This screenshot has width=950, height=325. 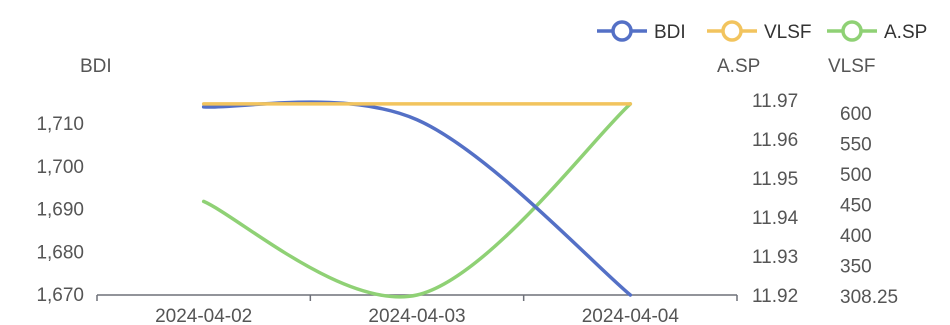 I want to click on legend-label: VLSF, so click(x=788, y=32).